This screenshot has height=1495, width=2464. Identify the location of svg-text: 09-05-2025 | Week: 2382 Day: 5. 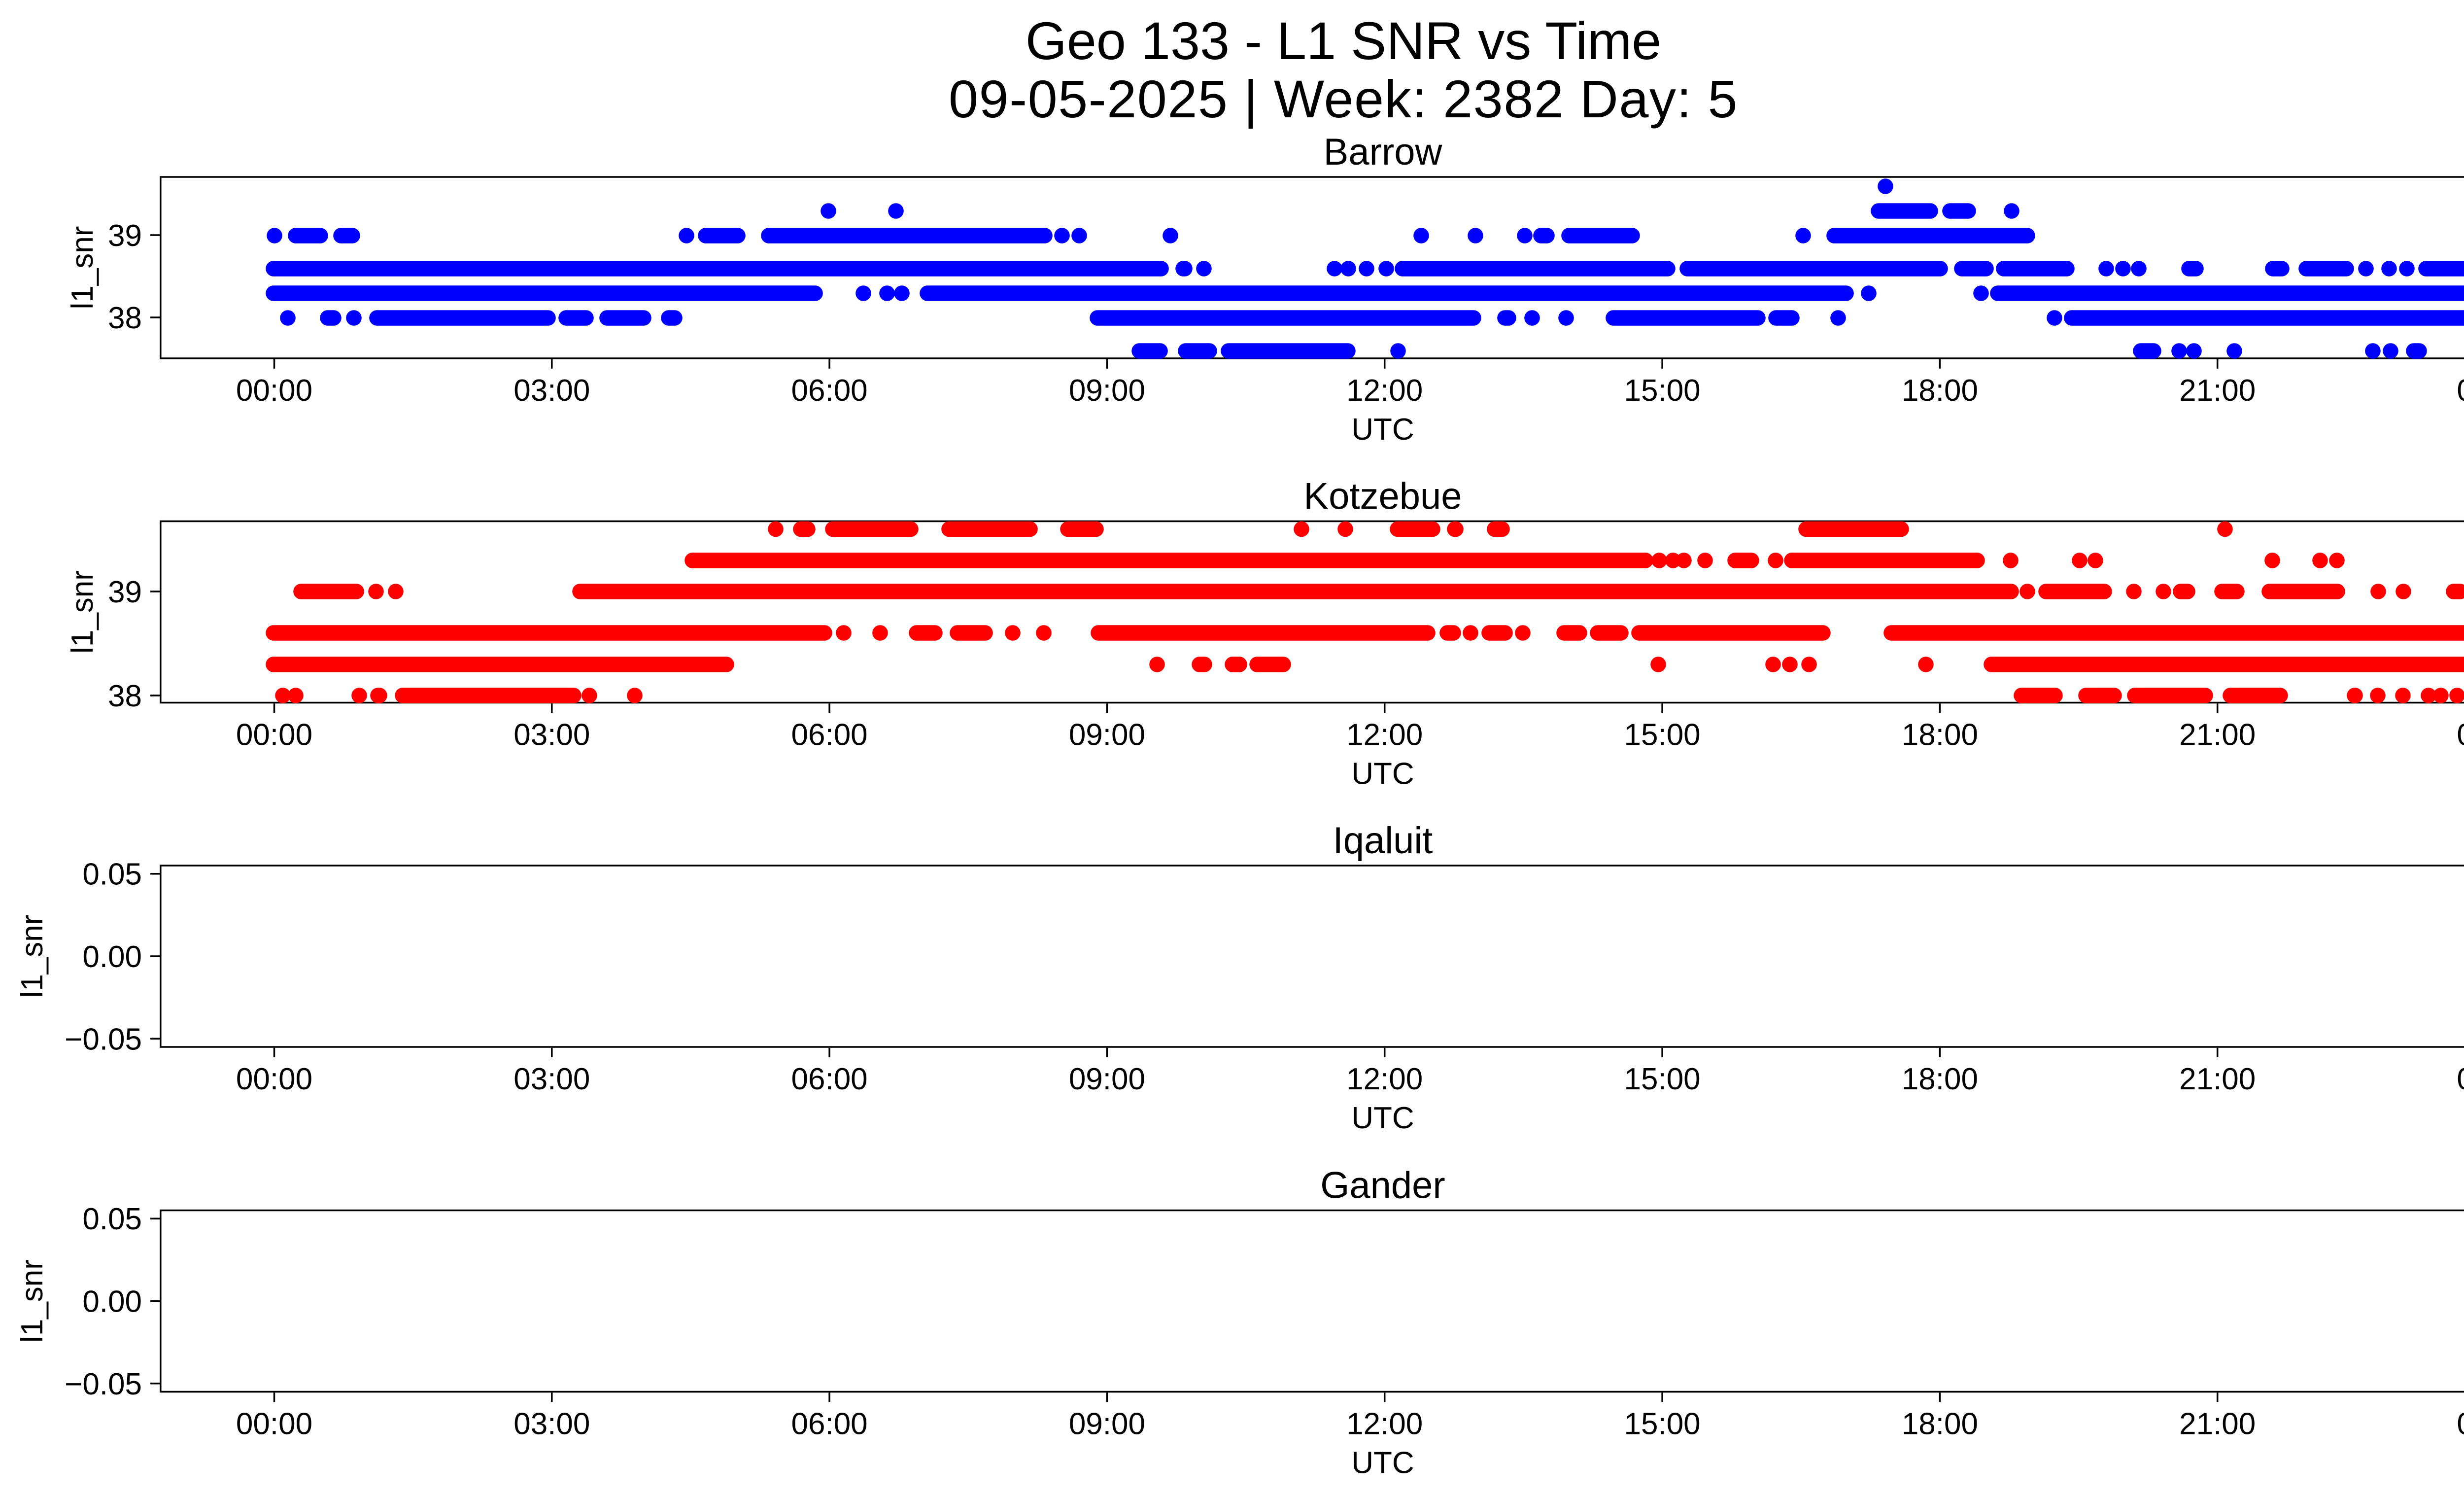
(1343, 99).